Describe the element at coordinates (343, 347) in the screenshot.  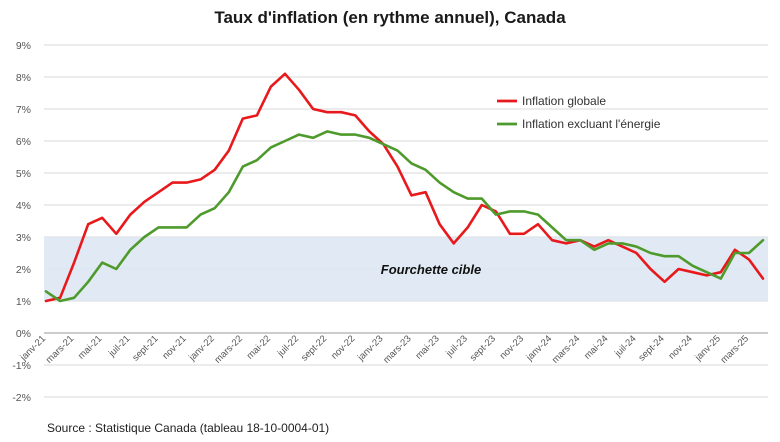
I see `x-tick-label: nov-22` at that location.